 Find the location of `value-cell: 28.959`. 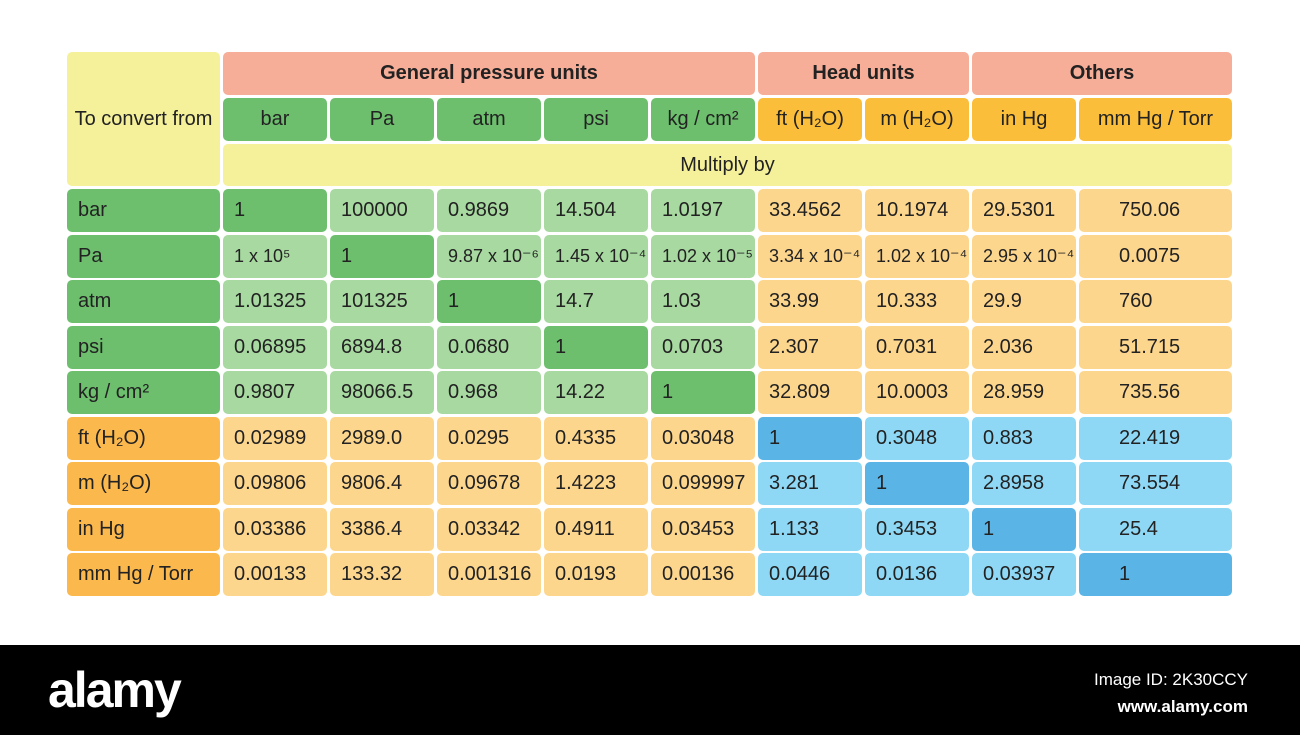

value-cell: 28.959 is located at coordinates (1024, 392).